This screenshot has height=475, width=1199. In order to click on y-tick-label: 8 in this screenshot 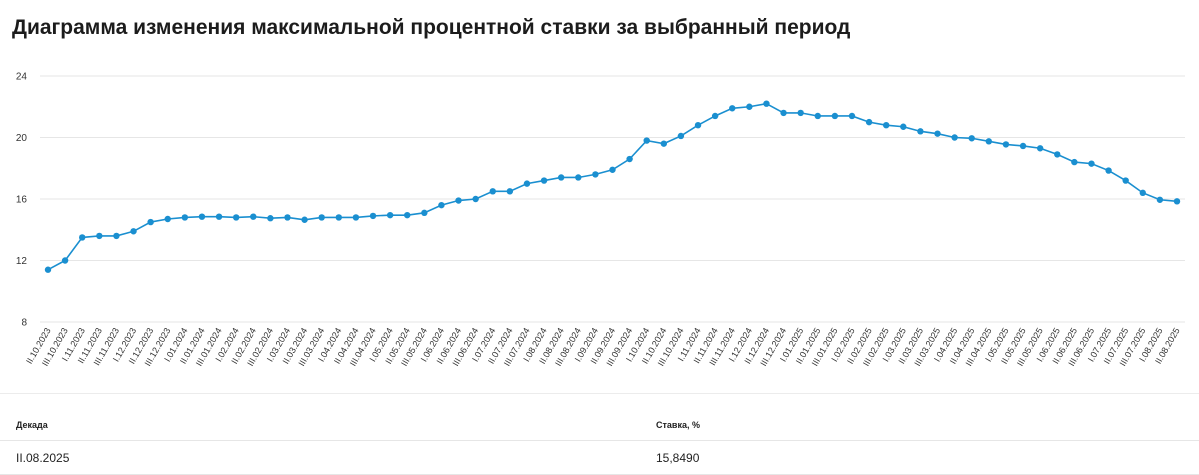, I will do `click(24, 323)`.